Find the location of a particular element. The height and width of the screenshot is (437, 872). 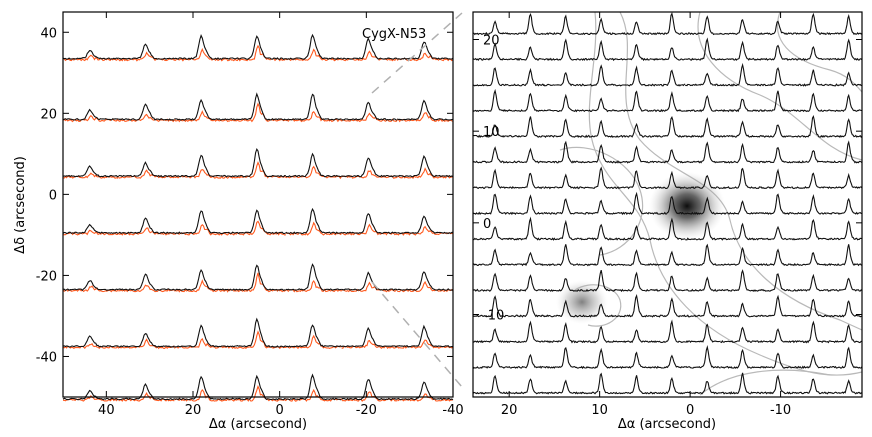

left-xtick-label: 40 is located at coordinates (106, 410).